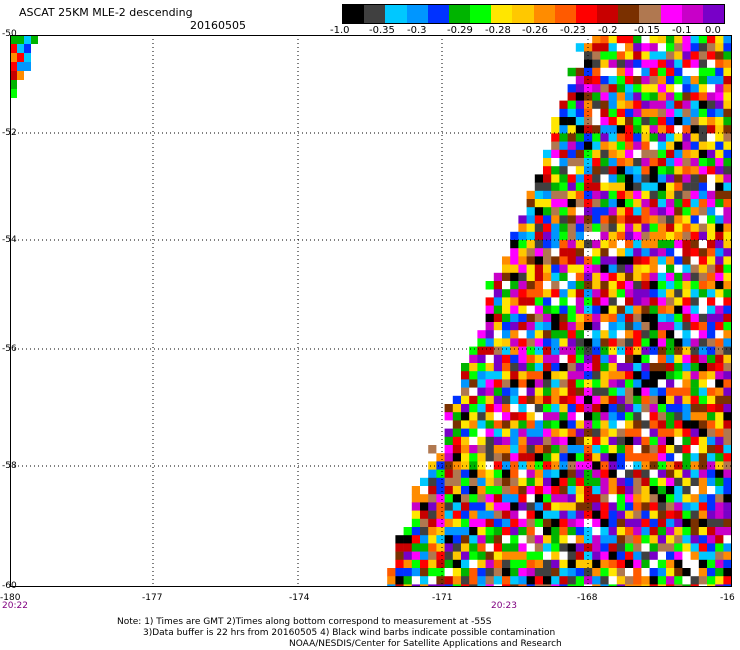 The height and width of the screenshot is (650, 740). I want to click on color-scale-label: -0.15, so click(647, 30).